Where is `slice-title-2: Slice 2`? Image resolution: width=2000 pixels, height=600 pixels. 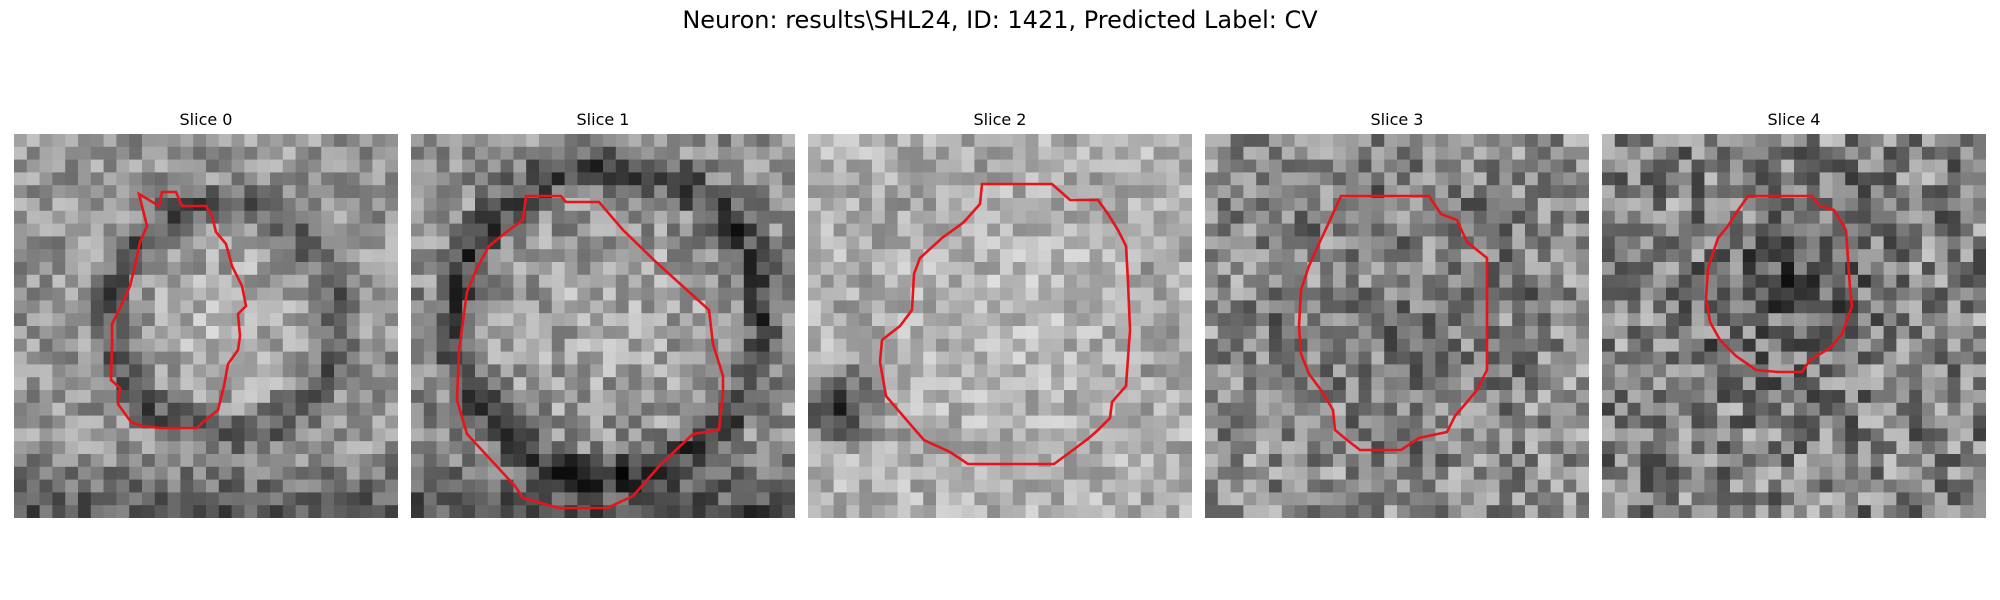
slice-title-2: Slice 2 is located at coordinates (1000, 119).